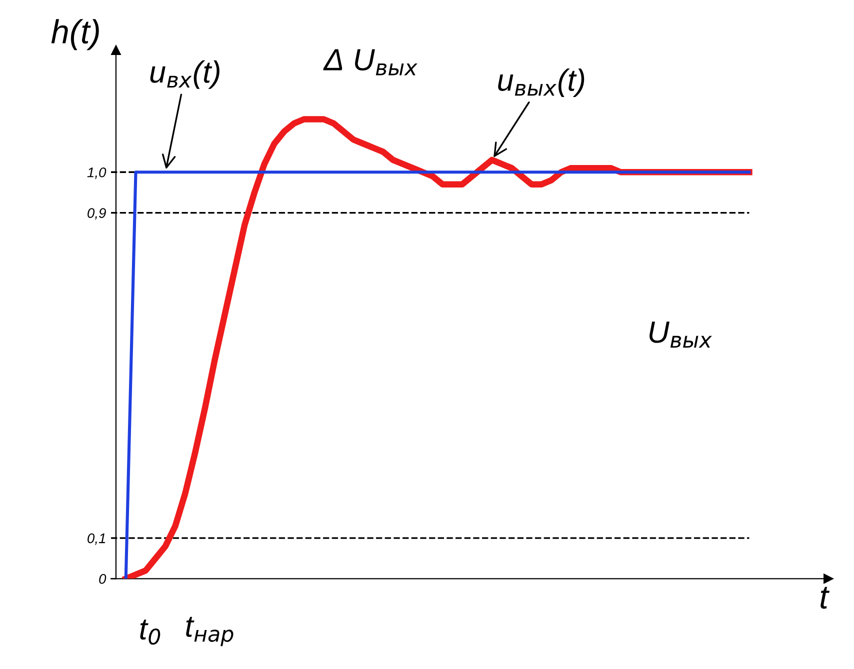  I want to click on text: u$_{вых}$(t), so click(541, 82).